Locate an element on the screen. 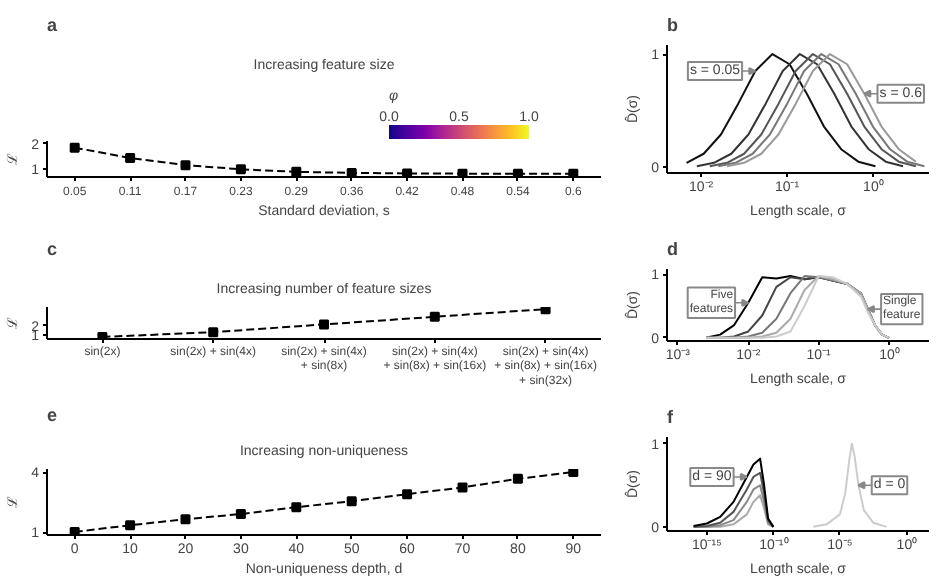 The width and height of the screenshot is (948, 582). chart-title: f is located at coordinates (671, 417).